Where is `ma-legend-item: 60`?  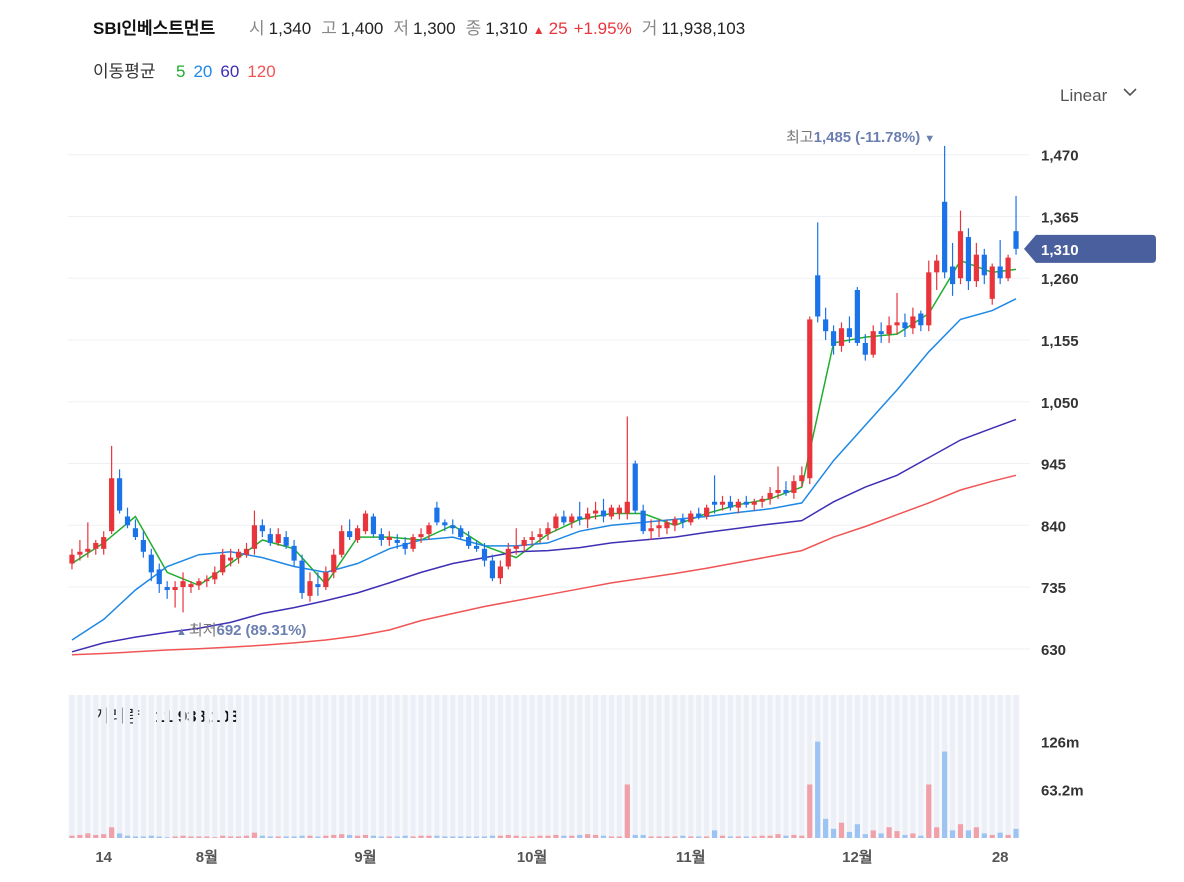
ma-legend-item: 60 is located at coordinates (229, 71).